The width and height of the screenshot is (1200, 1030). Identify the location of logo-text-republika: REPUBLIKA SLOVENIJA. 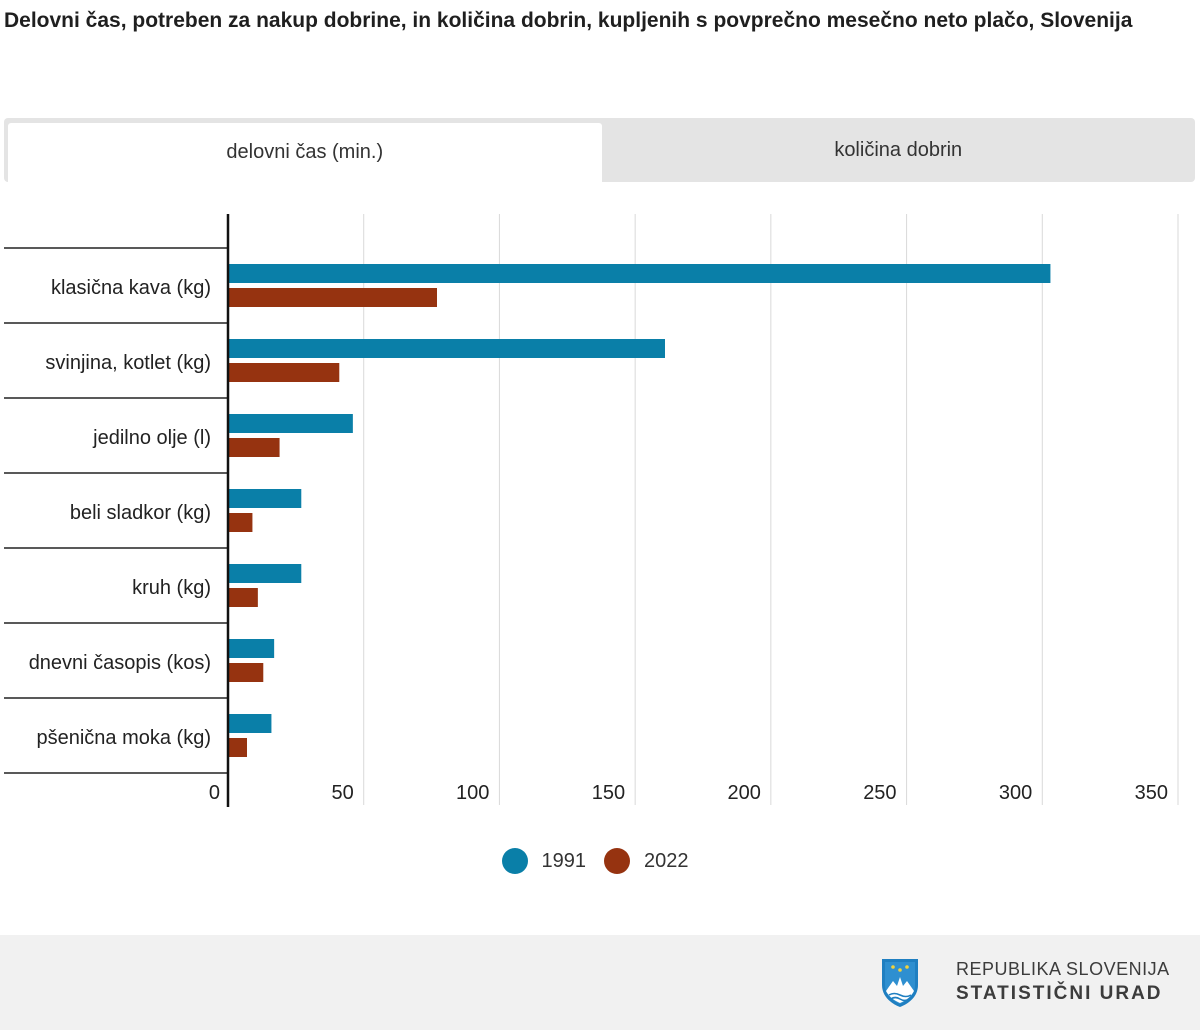
(1063, 969).